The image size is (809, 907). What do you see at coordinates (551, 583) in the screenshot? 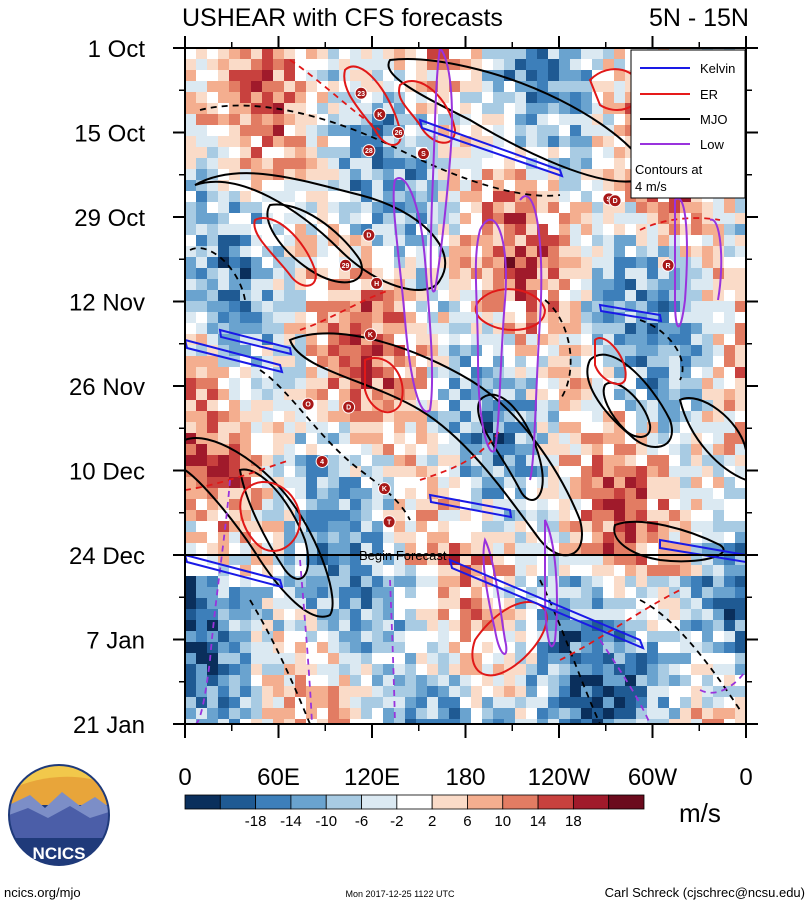
I see `low-contour` at bounding box center [551, 583].